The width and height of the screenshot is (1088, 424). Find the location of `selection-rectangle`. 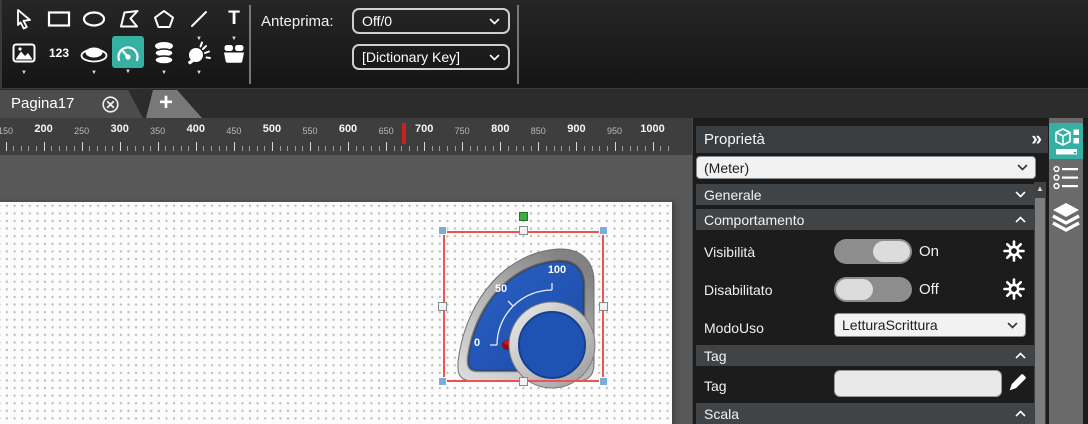

selection-rectangle is located at coordinates (523, 306).